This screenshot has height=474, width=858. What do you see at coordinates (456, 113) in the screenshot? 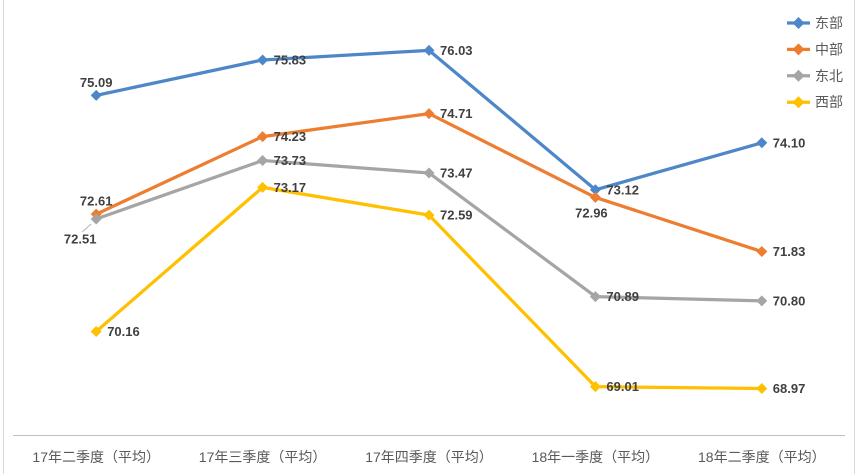
I see `data-label: 74.71` at bounding box center [456, 113].